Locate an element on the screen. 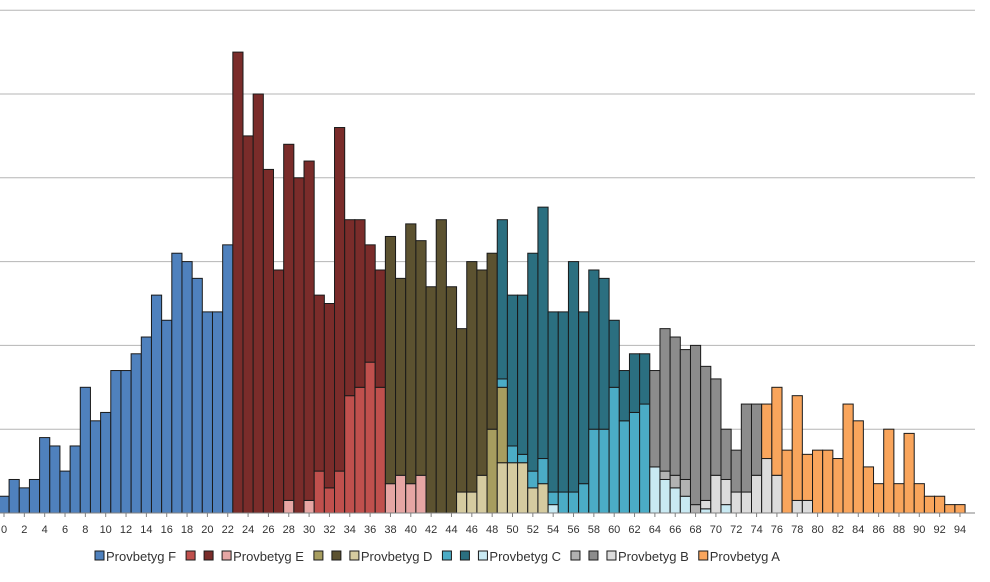  legend-label: Provbetyg C is located at coordinates (525, 556).